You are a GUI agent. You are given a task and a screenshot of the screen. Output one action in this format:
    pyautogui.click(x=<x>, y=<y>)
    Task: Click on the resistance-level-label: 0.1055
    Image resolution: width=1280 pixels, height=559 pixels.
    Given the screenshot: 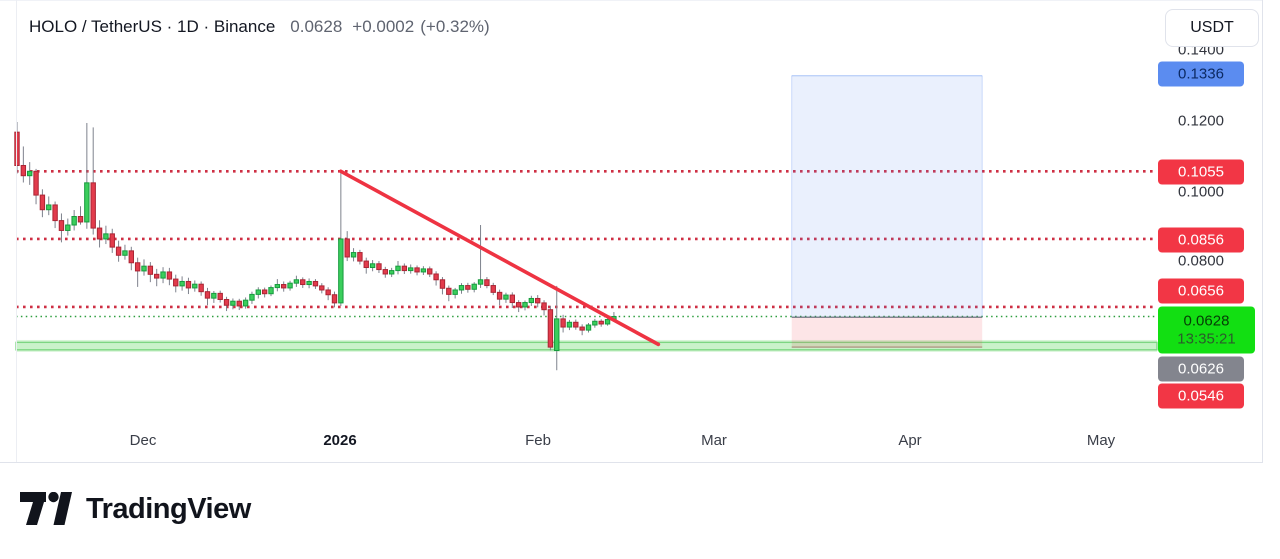 What is the action you would take?
    pyautogui.click(x=1201, y=172)
    